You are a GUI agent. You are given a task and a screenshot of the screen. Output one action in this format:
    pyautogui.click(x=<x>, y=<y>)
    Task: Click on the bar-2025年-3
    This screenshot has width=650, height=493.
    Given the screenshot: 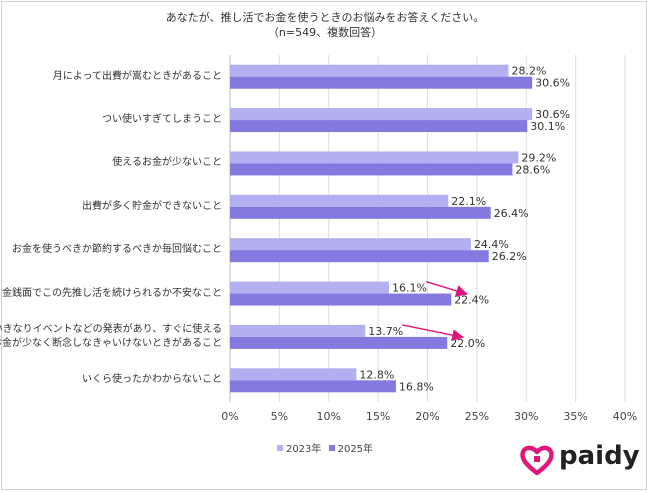 What is the action you would take?
    pyautogui.click(x=360, y=212)
    